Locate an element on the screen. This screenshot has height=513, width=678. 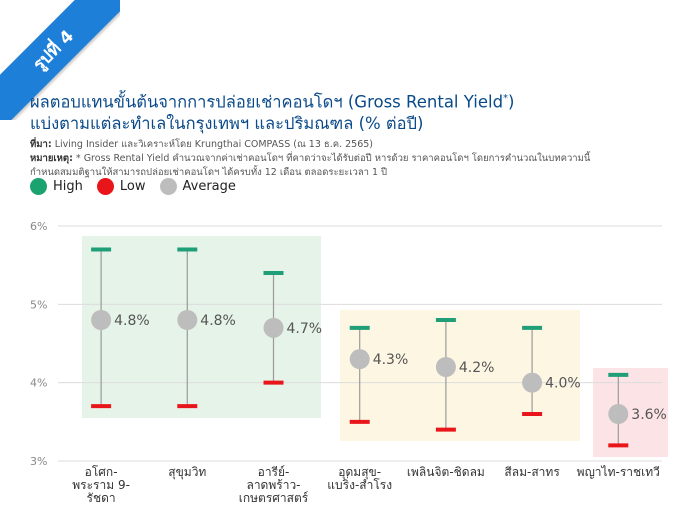
category-label: สุขุมวิท is located at coordinates (187, 472).